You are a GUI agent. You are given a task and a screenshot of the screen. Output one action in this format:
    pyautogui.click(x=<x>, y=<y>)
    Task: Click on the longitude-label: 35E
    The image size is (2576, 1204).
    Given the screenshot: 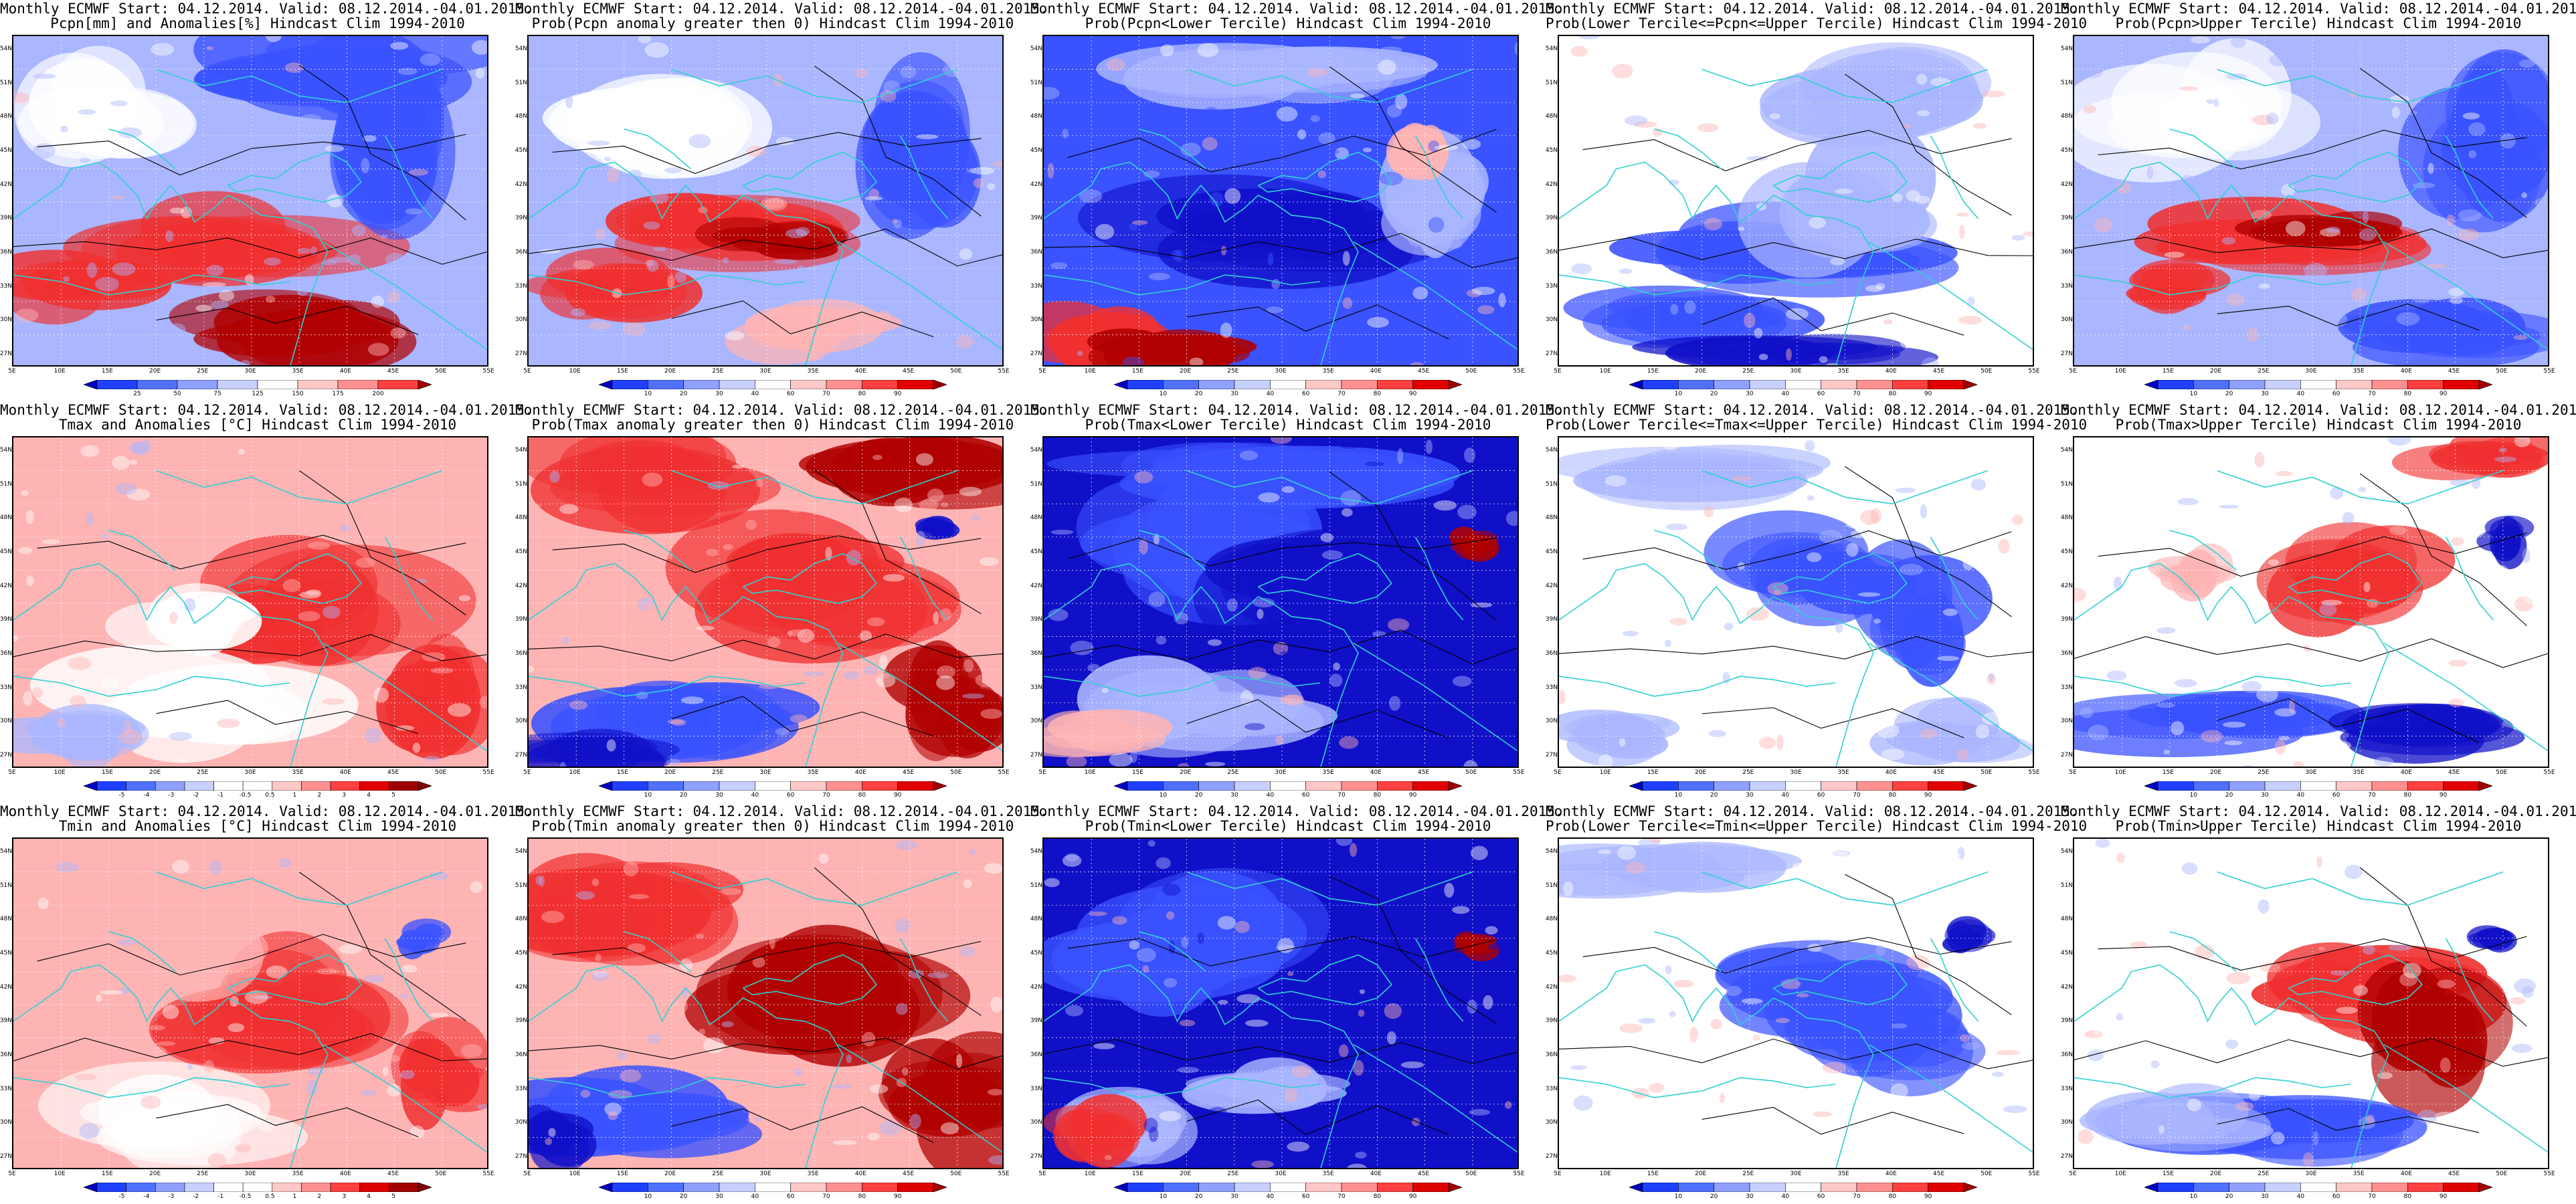 What is the action you would take?
    pyautogui.click(x=1843, y=772)
    